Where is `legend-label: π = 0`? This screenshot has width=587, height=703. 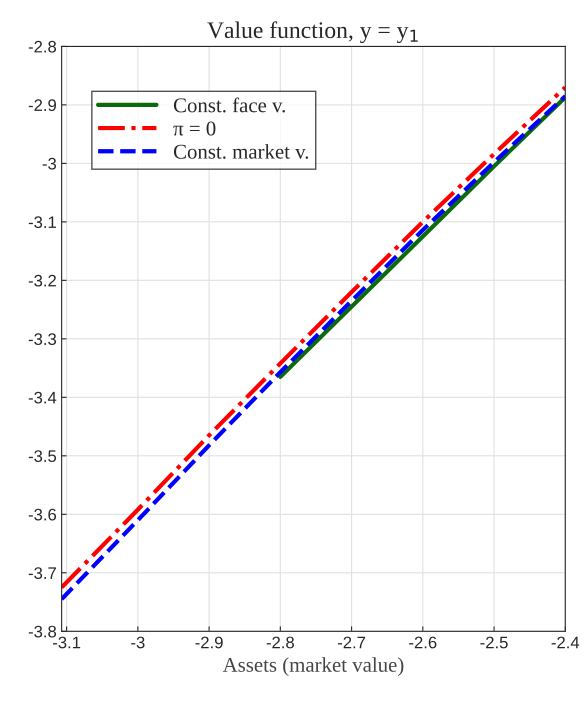 legend-label: π = 0 is located at coordinates (194, 129).